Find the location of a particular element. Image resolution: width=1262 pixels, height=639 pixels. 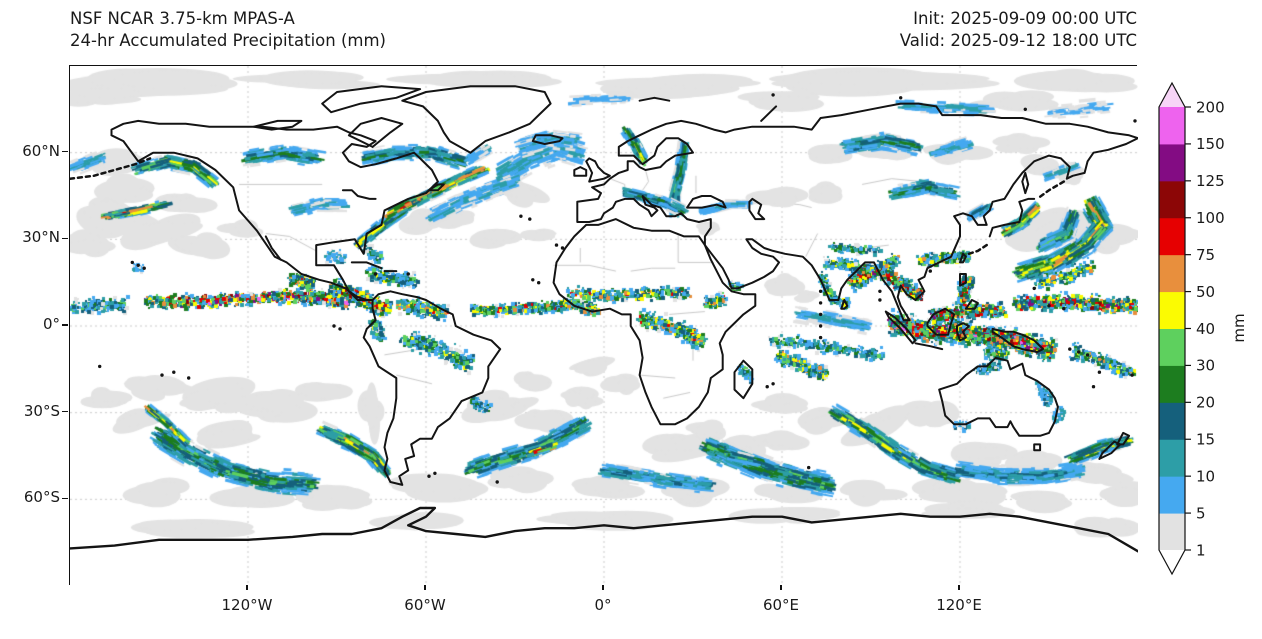

colorbar-under-arrow is located at coordinates (1172, 562).